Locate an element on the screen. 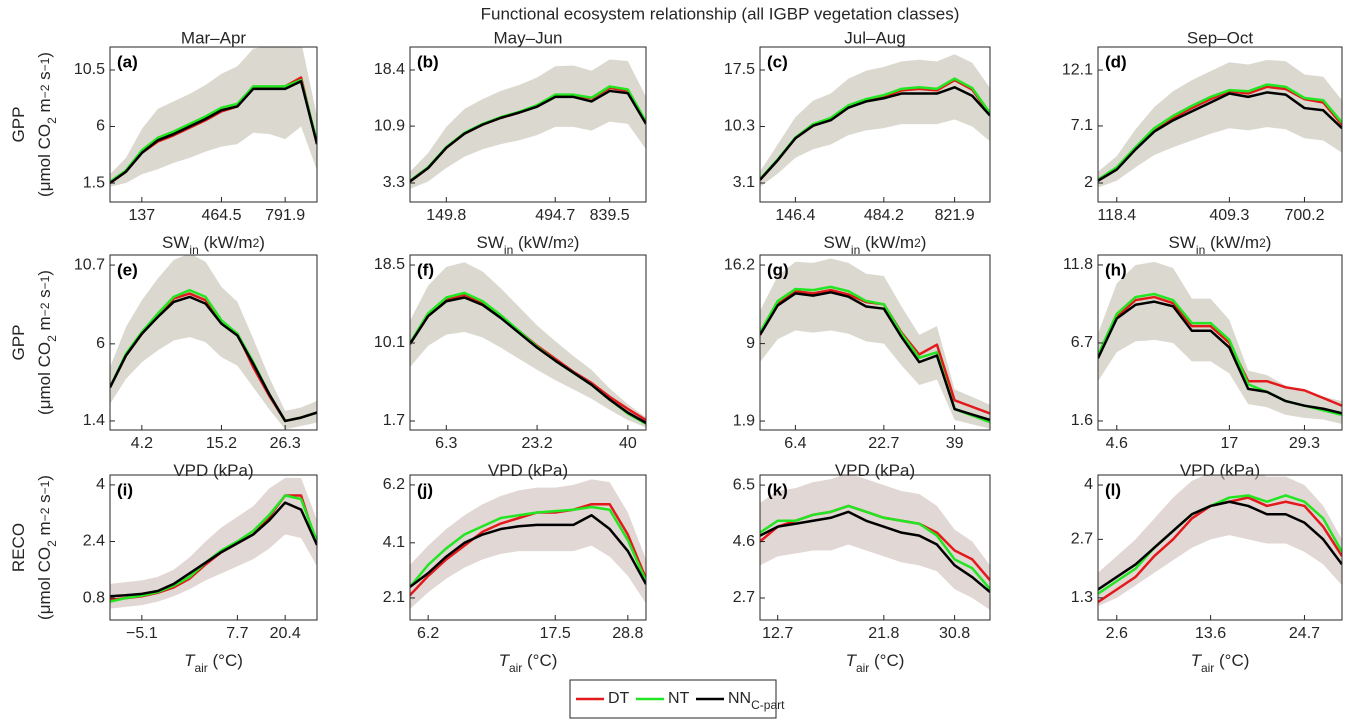 The height and width of the screenshot is (721, 1359). x-tick-label: 6.4 is located at coordinates (795, 443).